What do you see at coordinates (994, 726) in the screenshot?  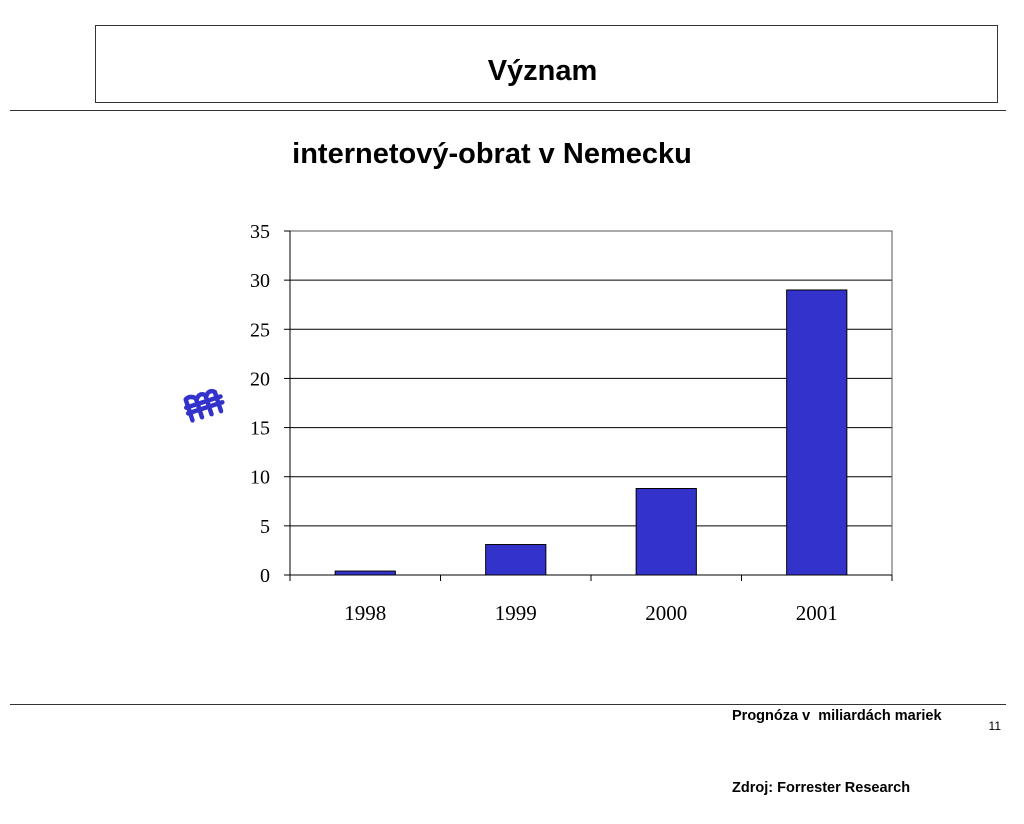 I see `page-number: 11` at bounding box center [994, 726].